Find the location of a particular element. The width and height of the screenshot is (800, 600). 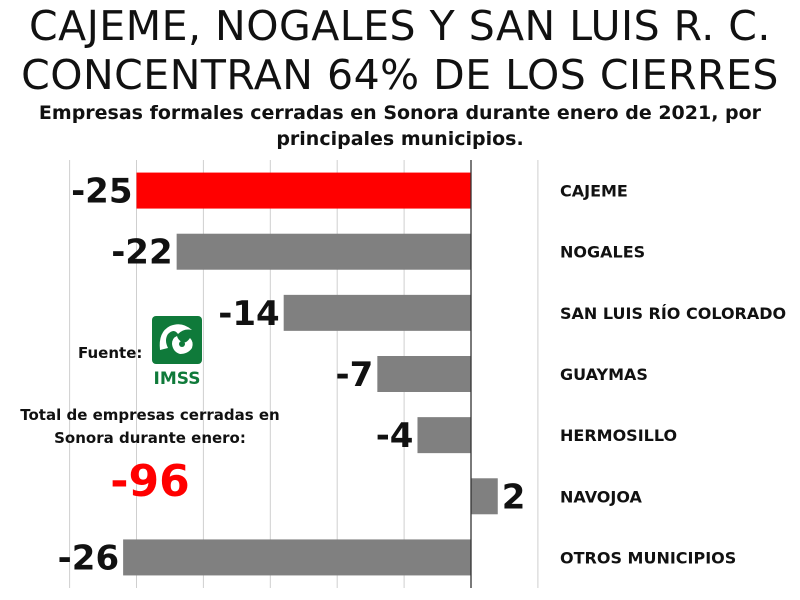

source-label: Fuente: is located at coordinates (110, 353).